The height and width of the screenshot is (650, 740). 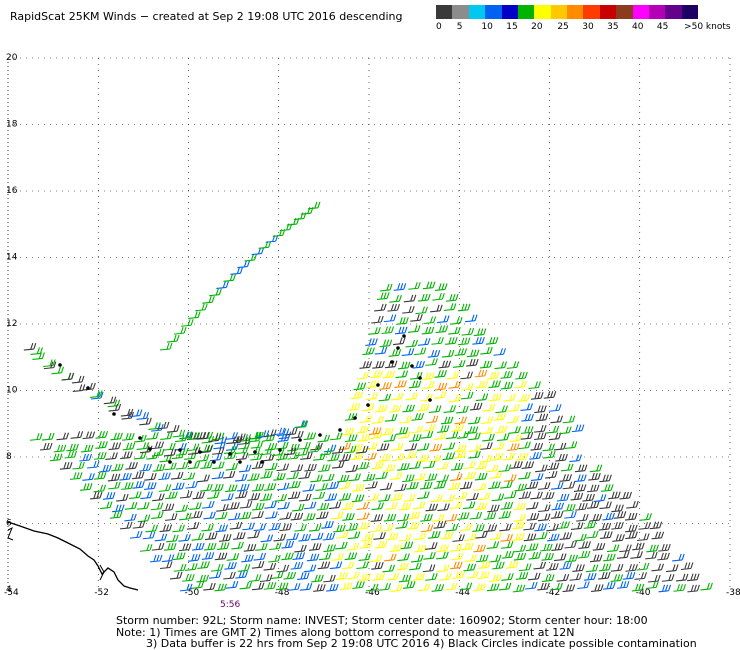 I want to click on contamination-circle, so click(x=180, y=450).